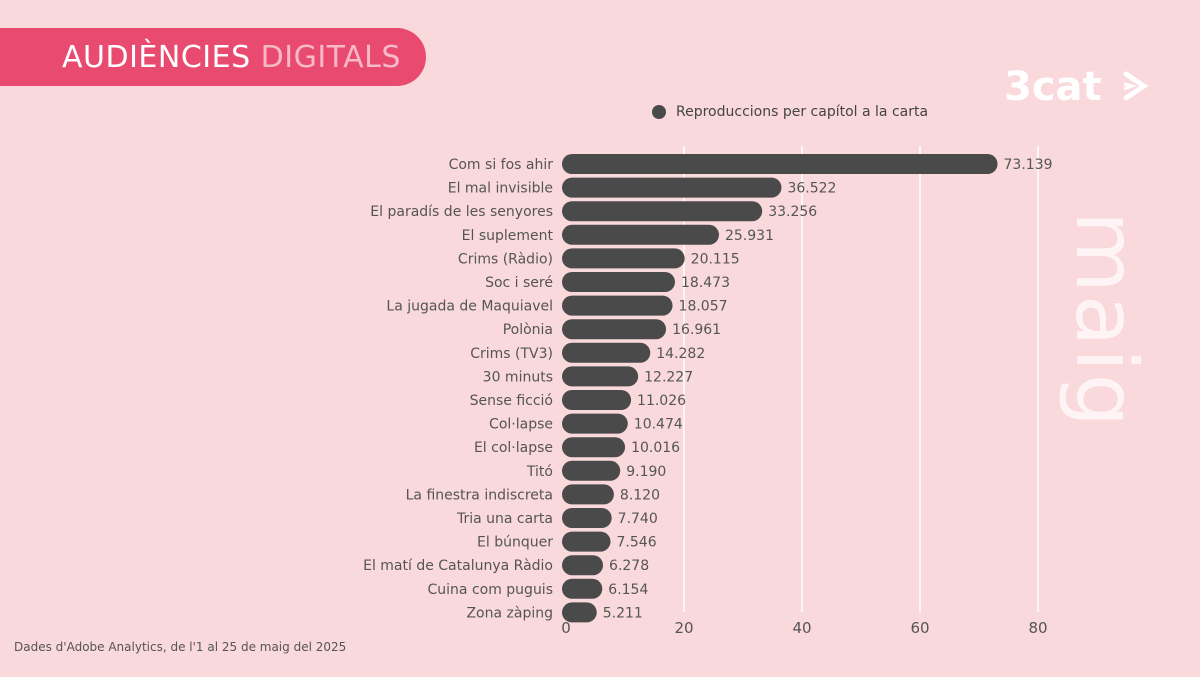 The height and width of the screenshot is (677, 1200). What do you see at coordinates (458, 566) in the screenshot?
I see `category-label: El matí de Catalunya Ràdio` at bounding box center [458, 566].